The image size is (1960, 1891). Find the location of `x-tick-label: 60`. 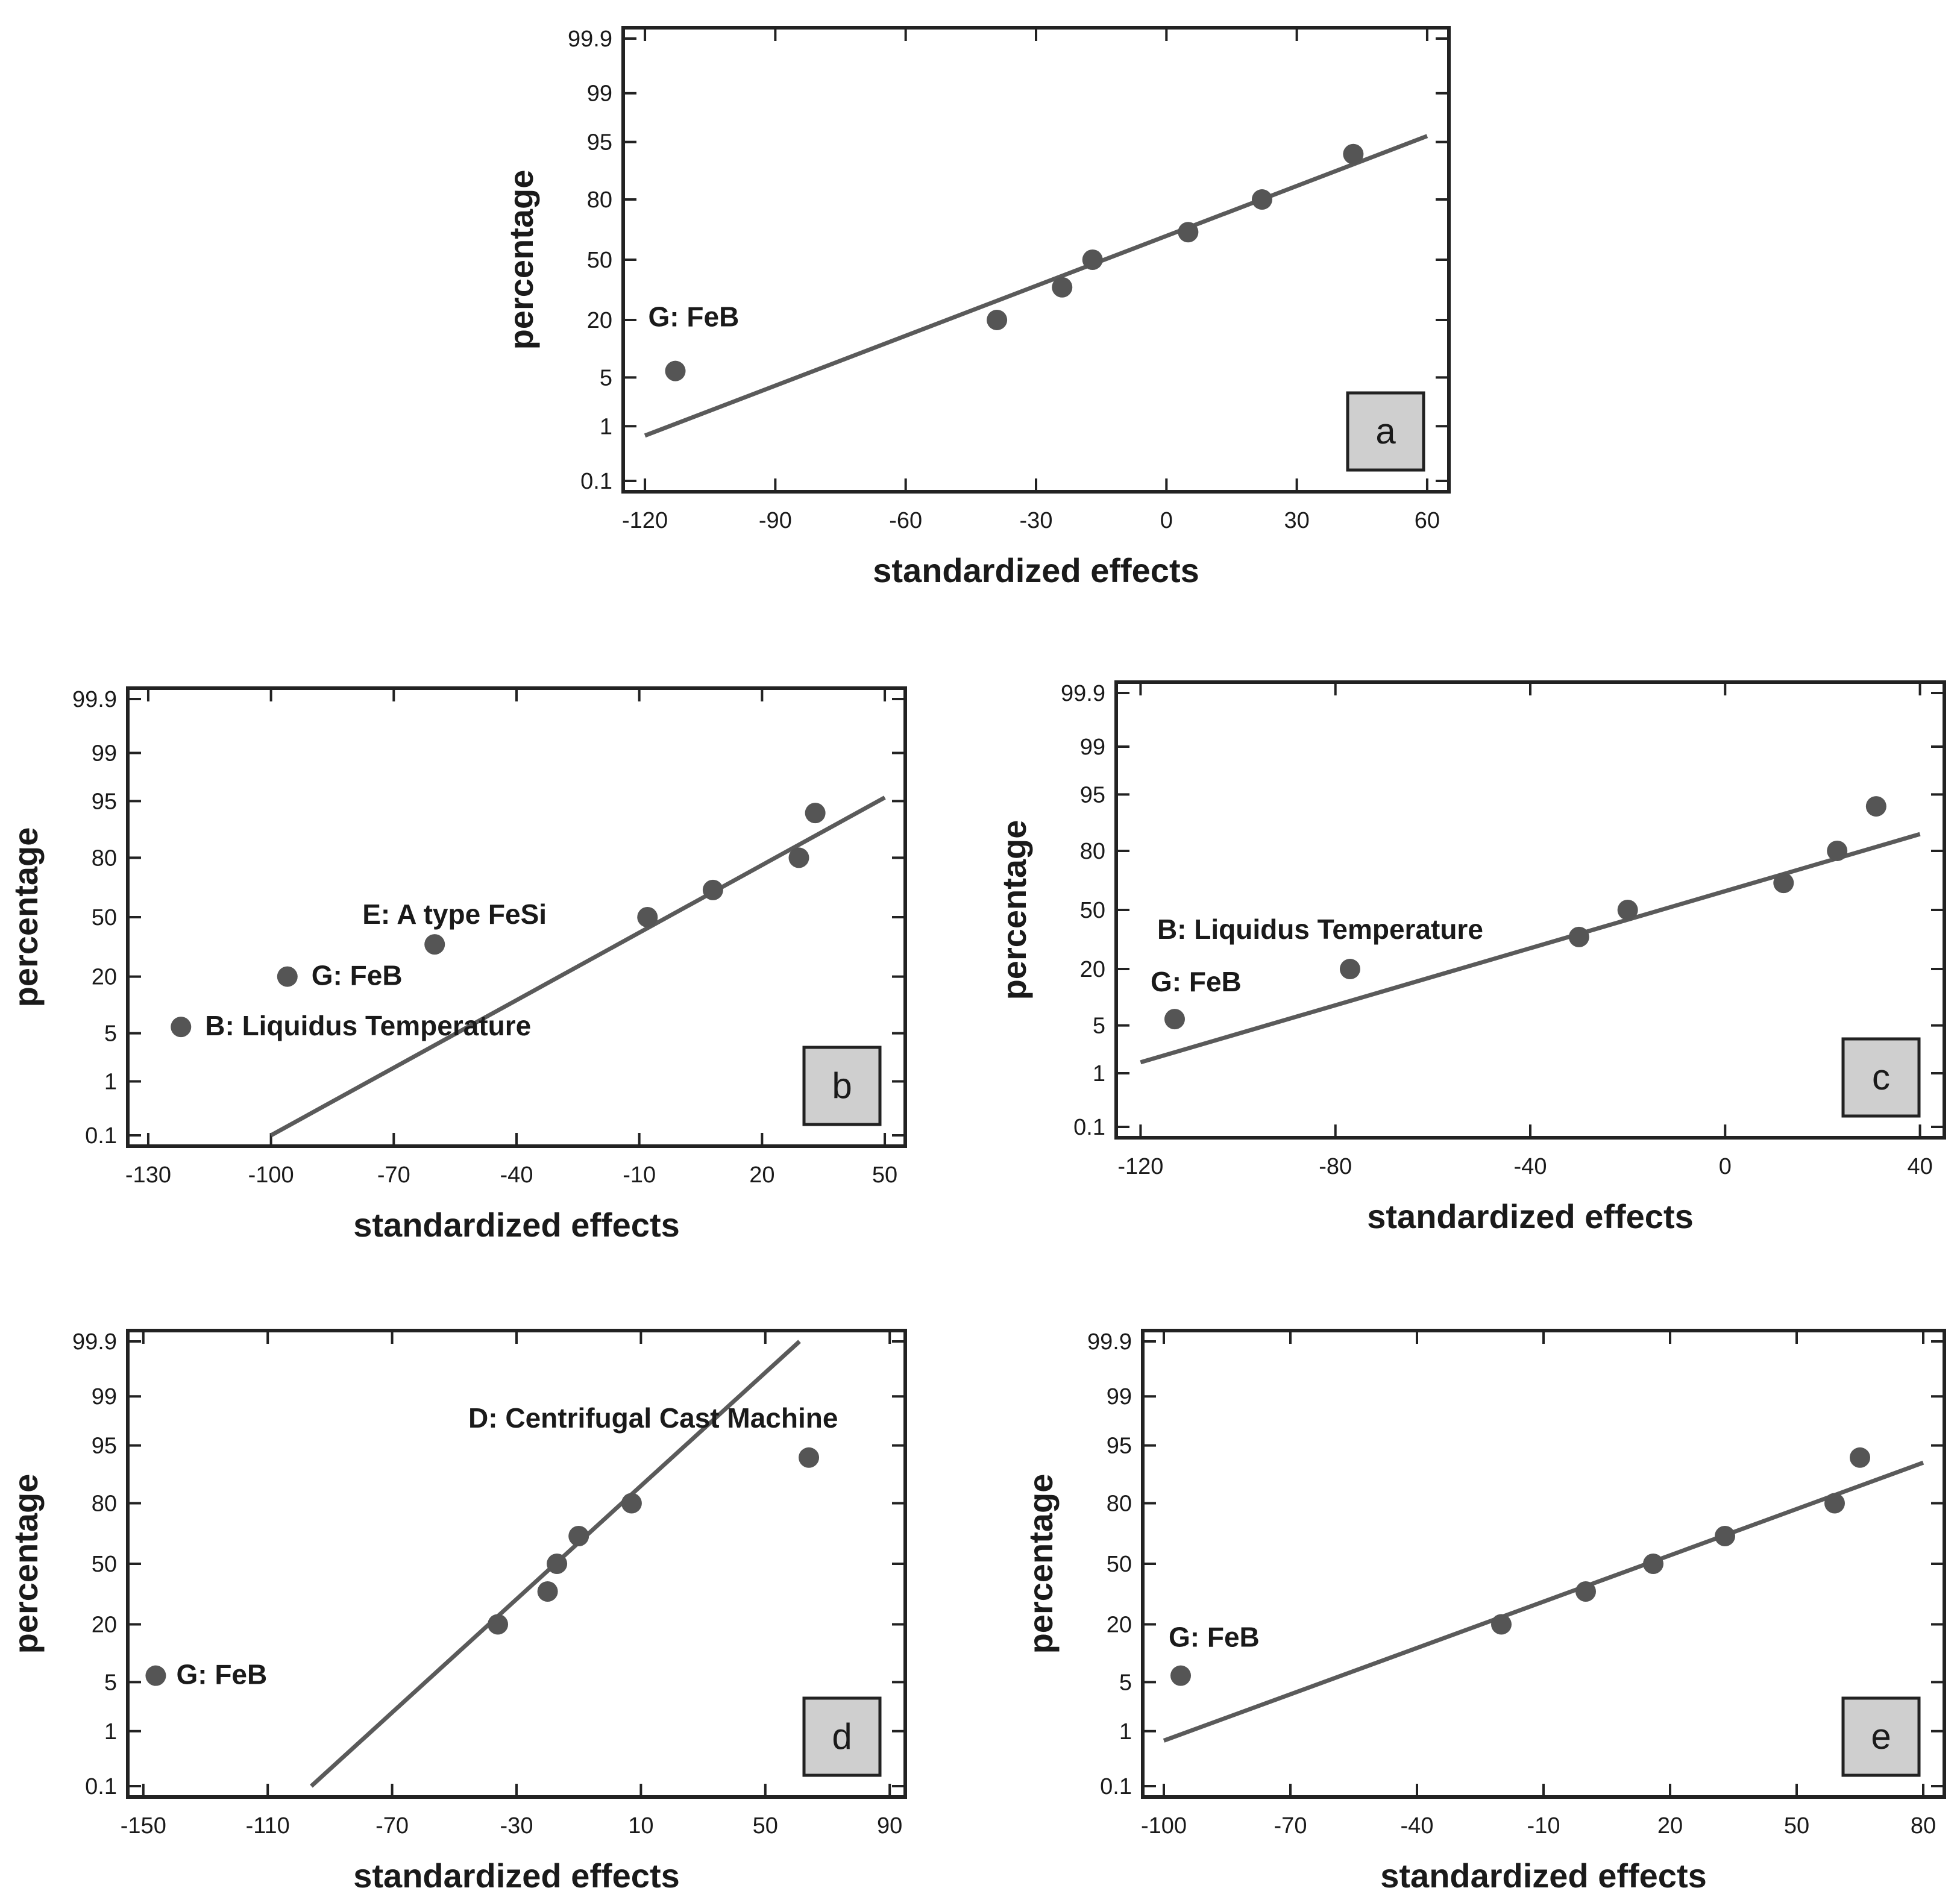

x-tick-label: 60 is located at coordinates (1427, 520).